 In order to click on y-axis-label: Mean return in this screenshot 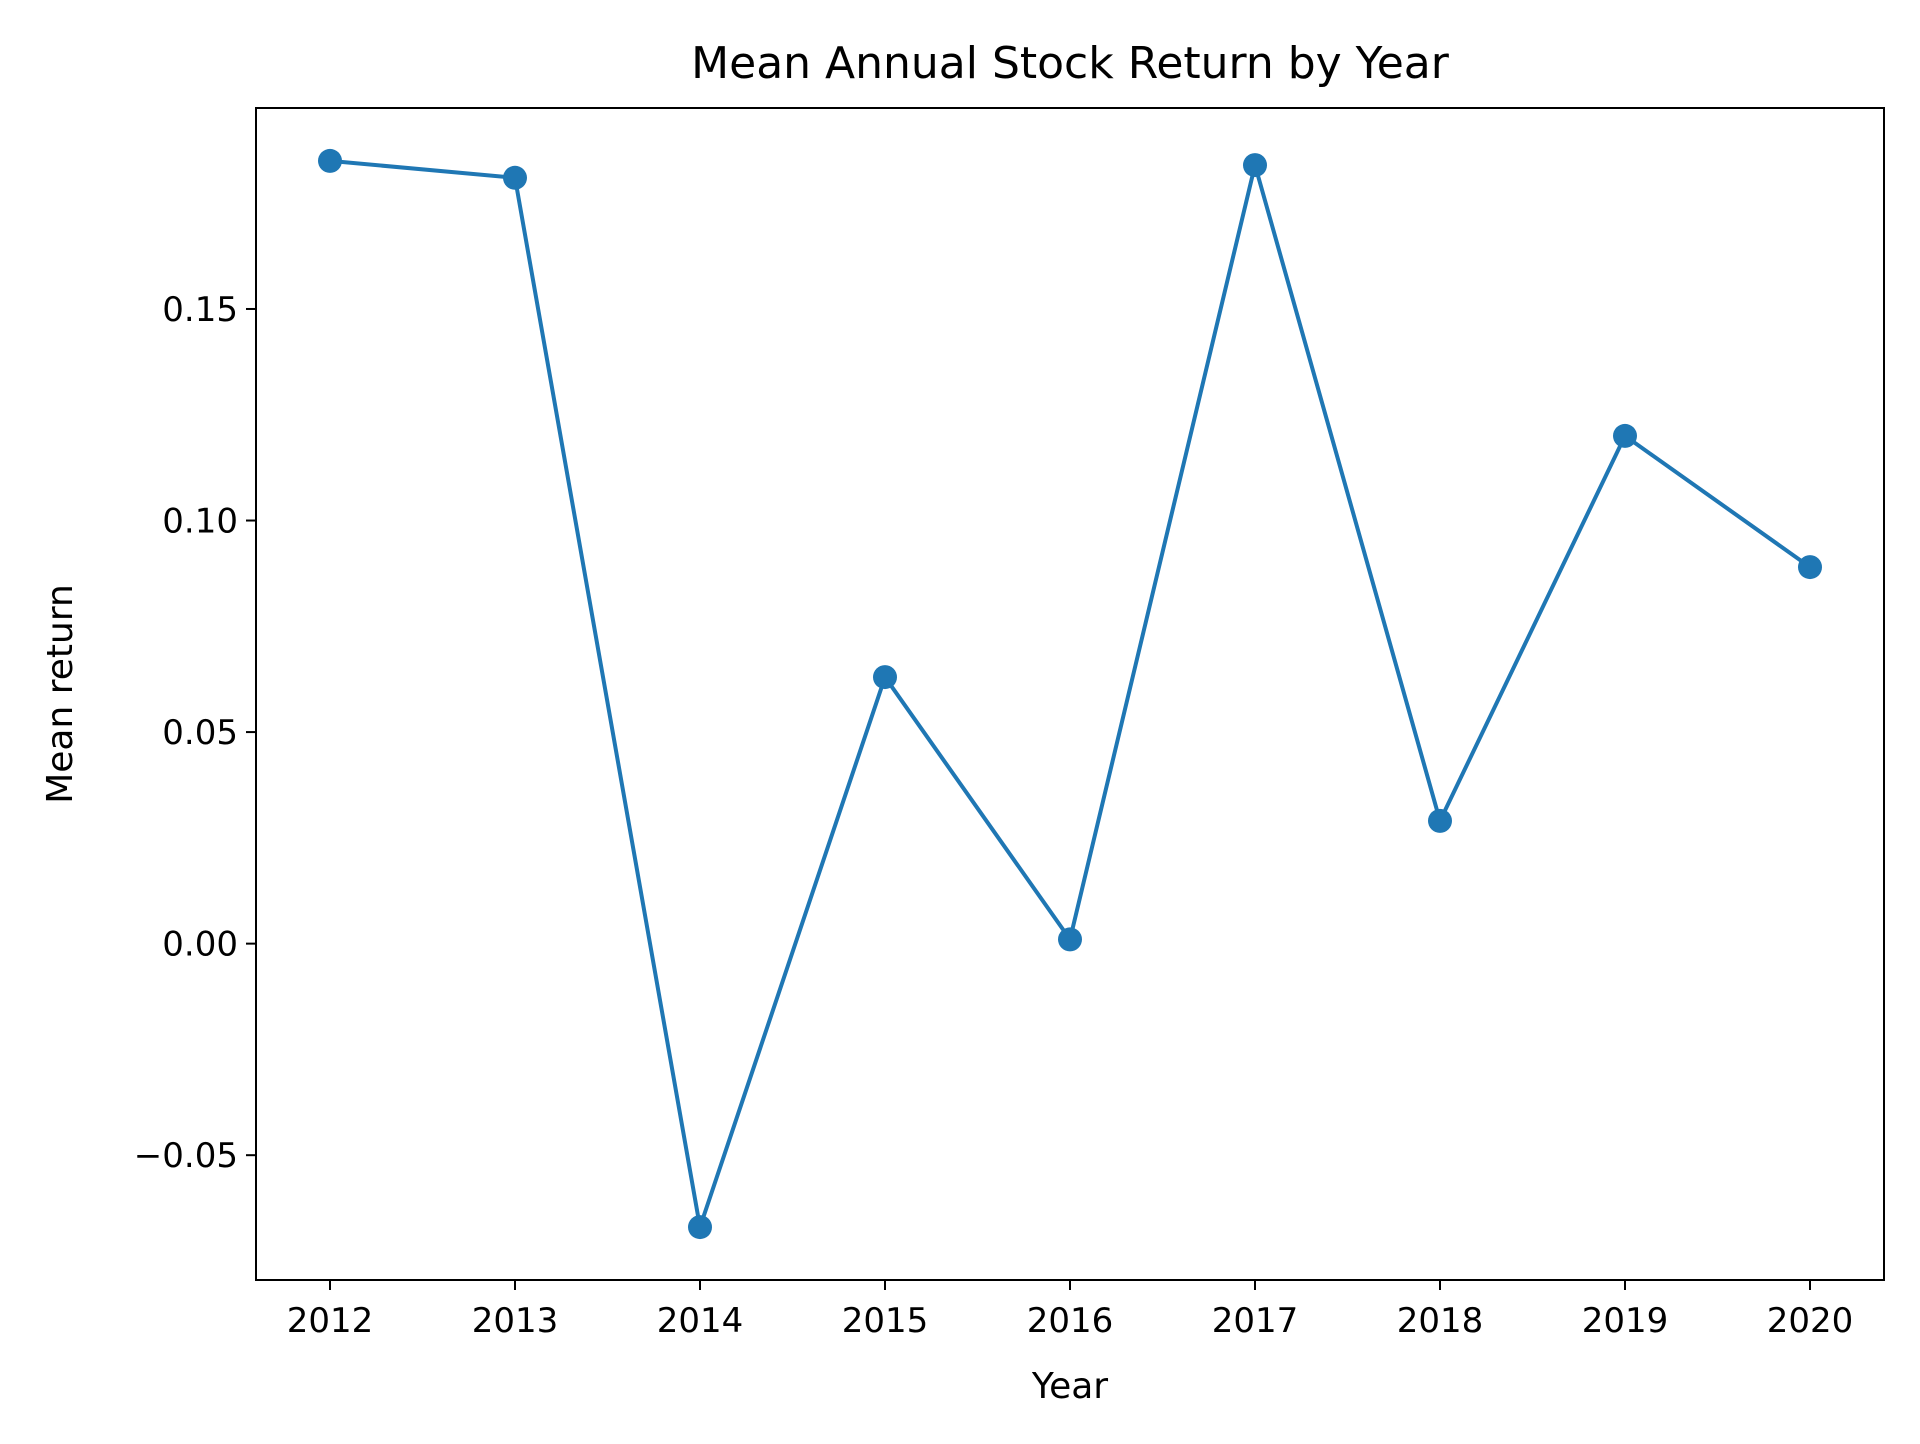, I will do `click(60, 694)`.